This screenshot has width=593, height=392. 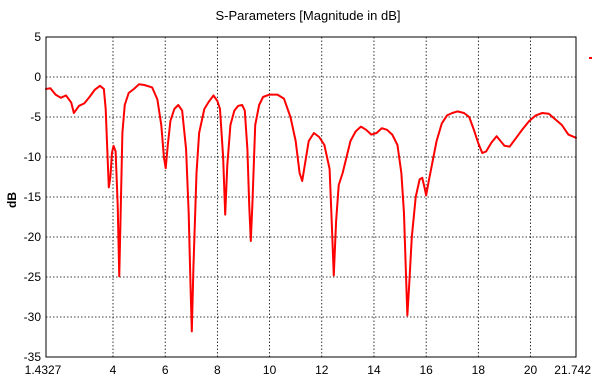 What do you see at coordinates (35, 117) in the screenshot?
I see `y-tick-label: -5` at bounding box center [35, 117].